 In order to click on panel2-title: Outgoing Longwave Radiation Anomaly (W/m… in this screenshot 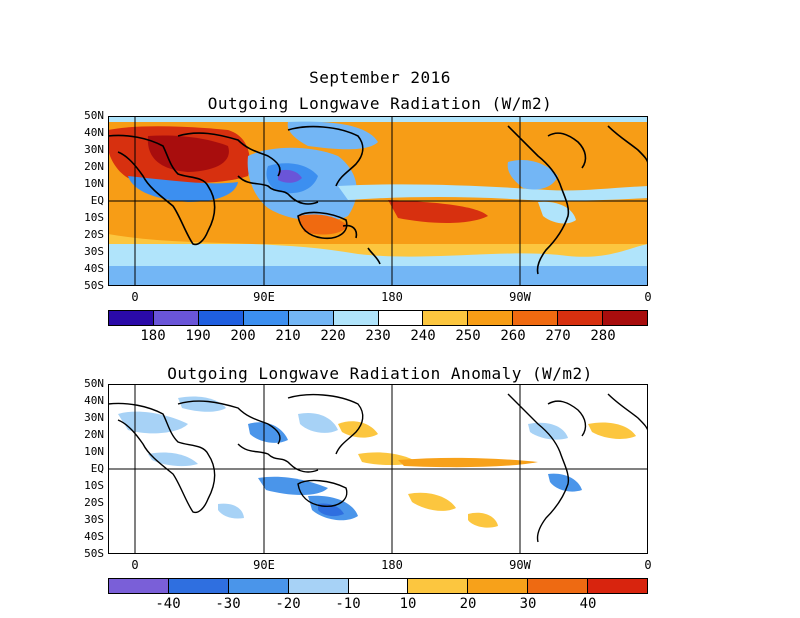, I will do `click(380, 373)`.